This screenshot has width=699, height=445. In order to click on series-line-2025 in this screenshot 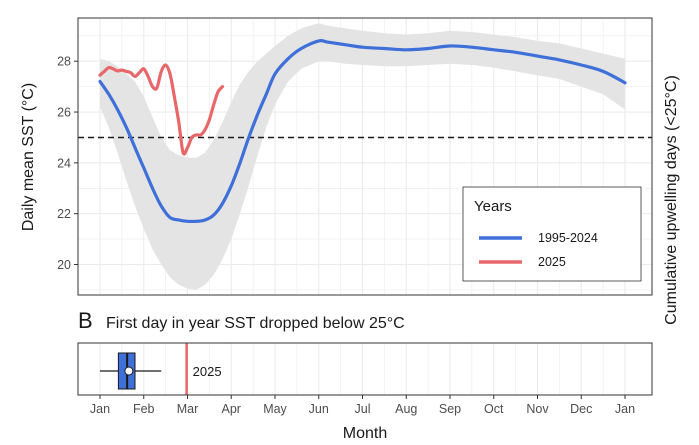, I will do `click(161, 109)`.